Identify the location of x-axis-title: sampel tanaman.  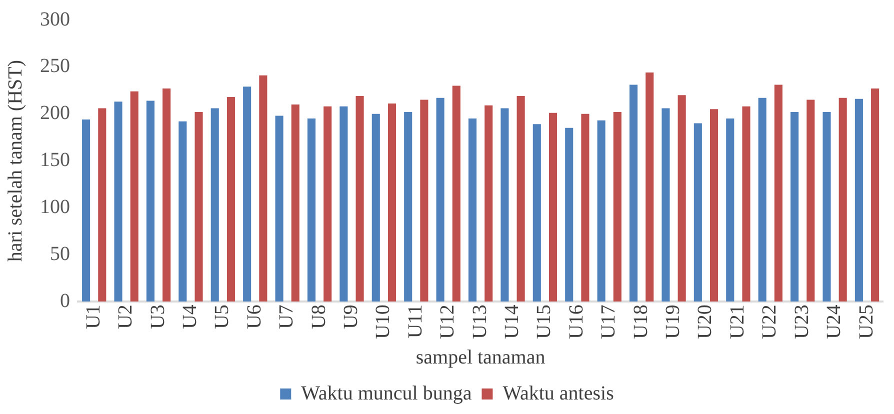
(481, 357).